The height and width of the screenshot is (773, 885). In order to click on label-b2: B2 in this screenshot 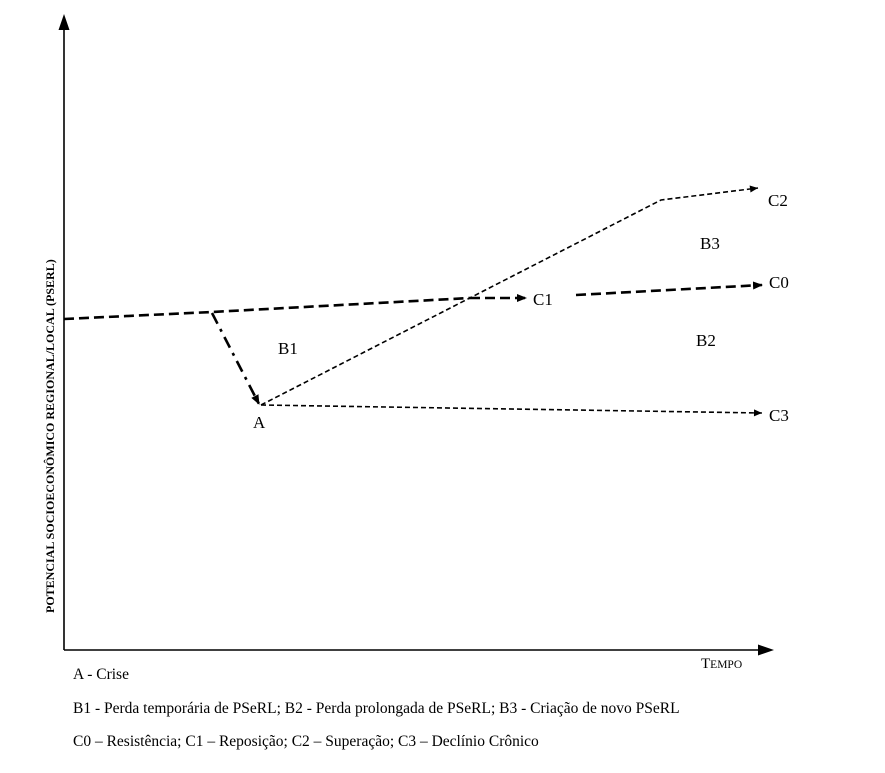, I will do `click(706, 340)`.